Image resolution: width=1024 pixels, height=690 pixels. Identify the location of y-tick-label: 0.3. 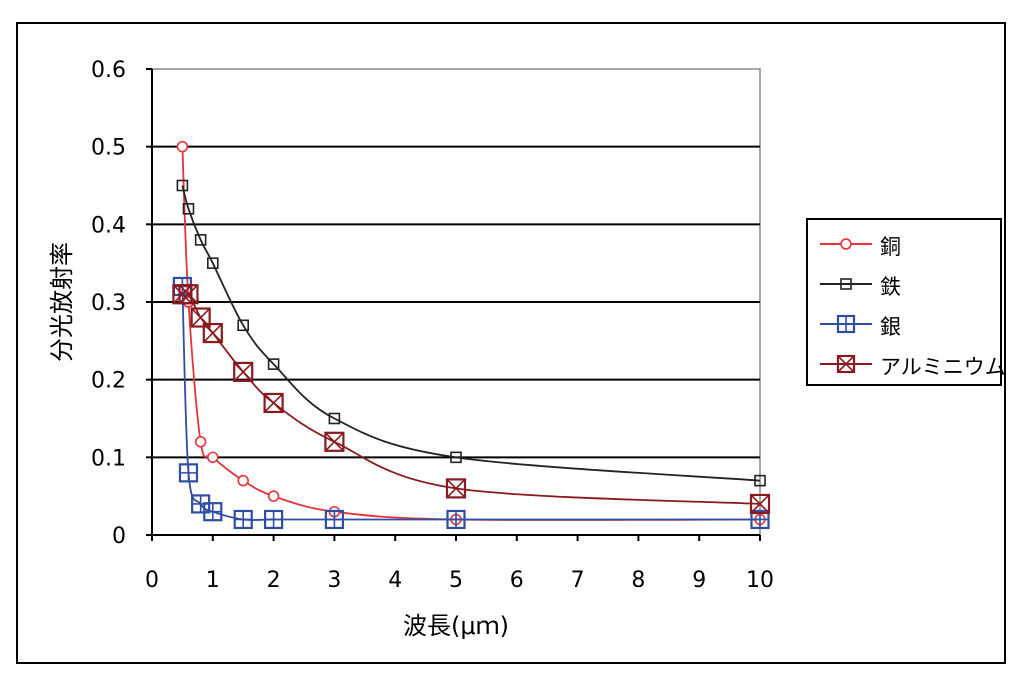
(108, 303).